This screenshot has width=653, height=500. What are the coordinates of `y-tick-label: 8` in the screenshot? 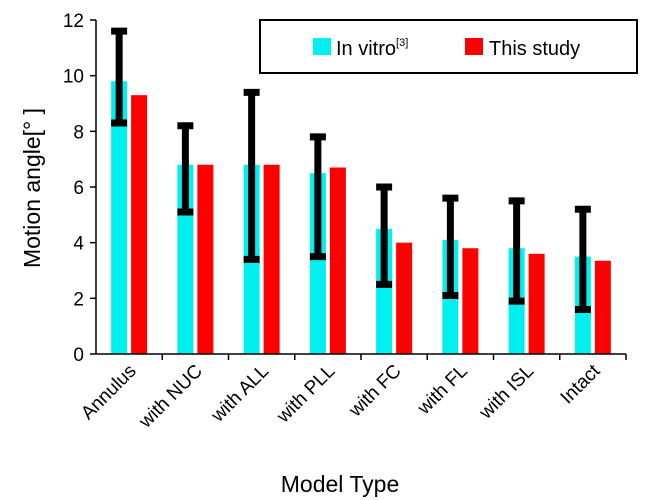 It's located at (78, 132).